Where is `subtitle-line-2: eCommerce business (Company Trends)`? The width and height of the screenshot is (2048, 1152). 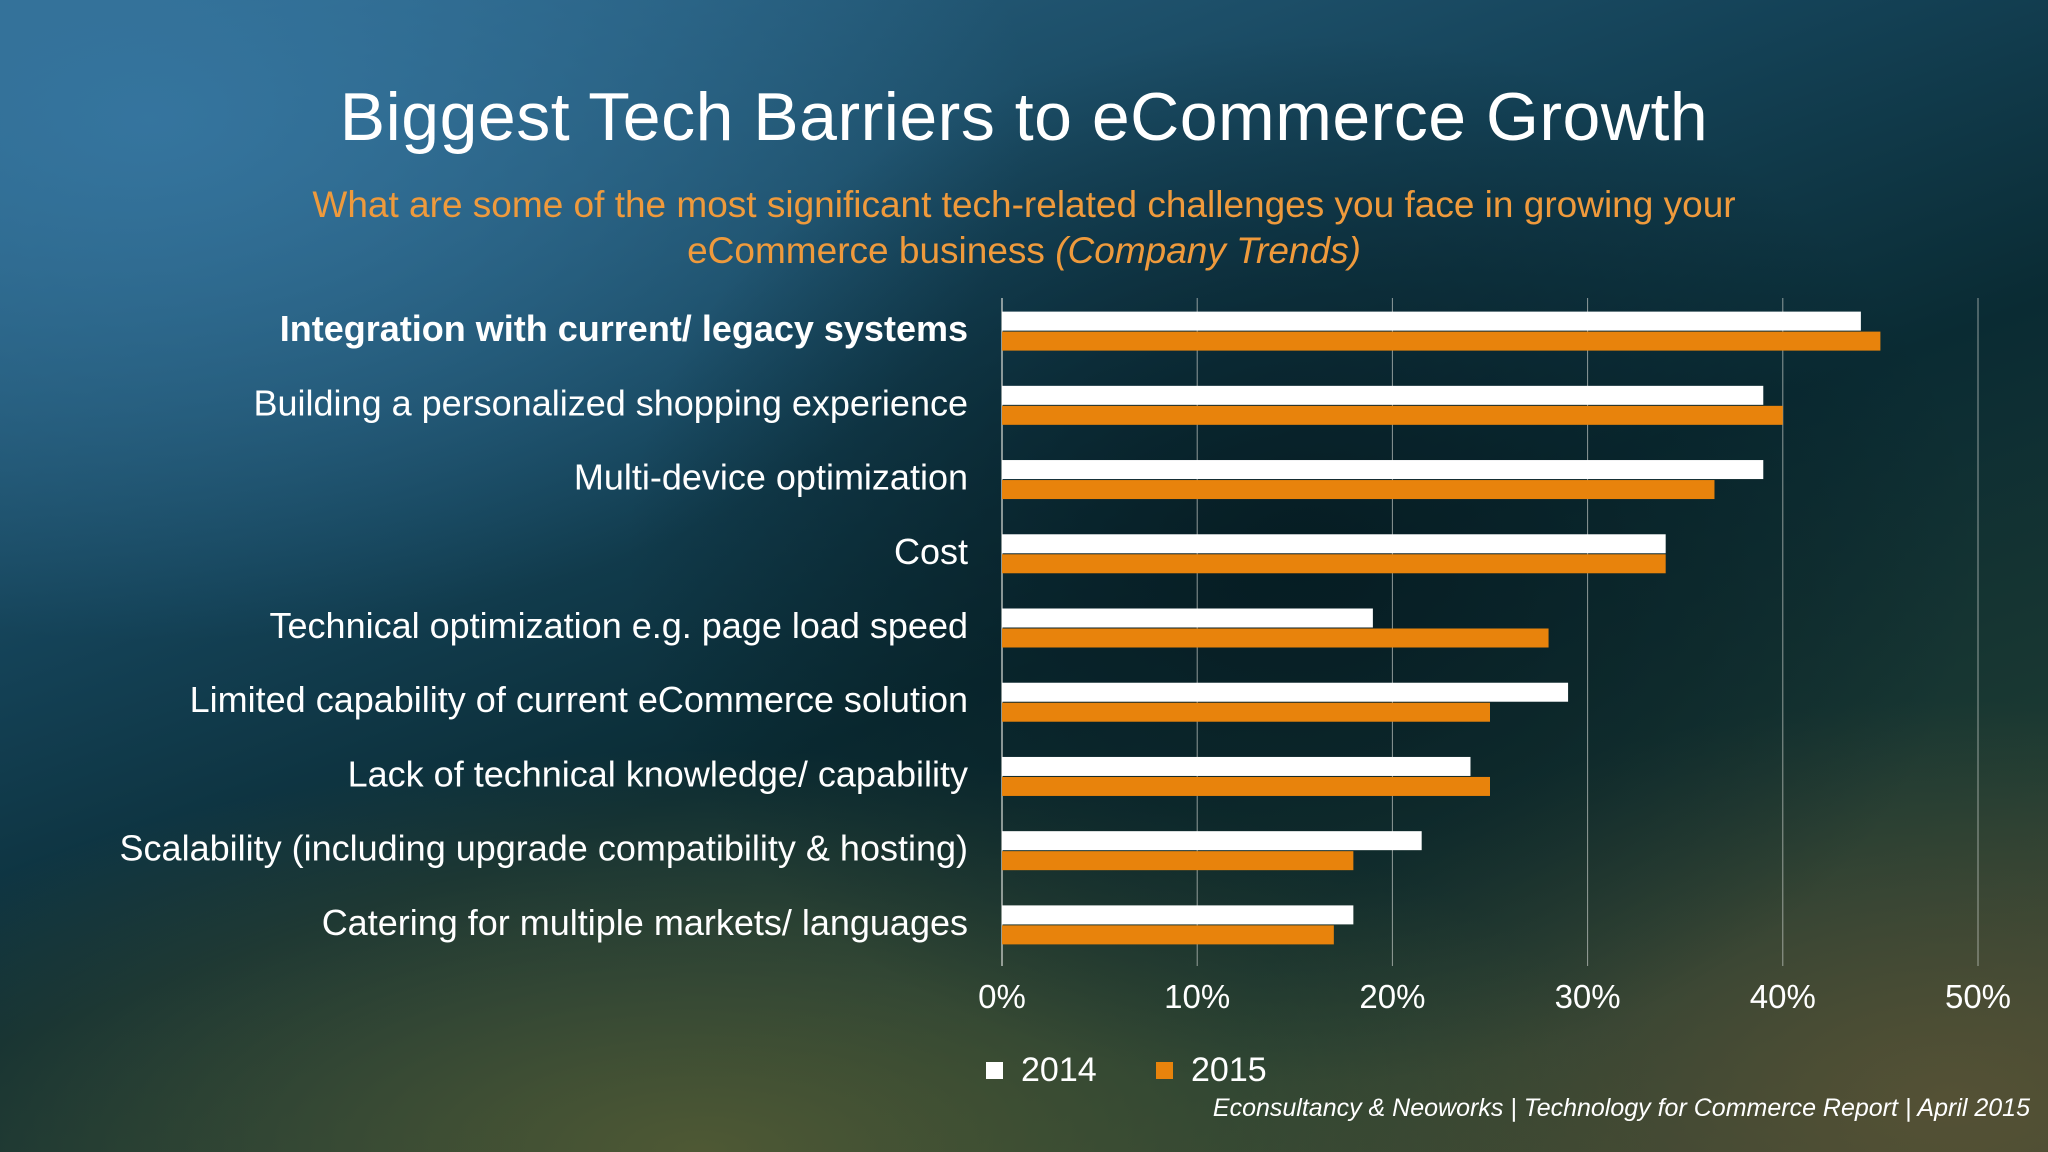 subtitle-line-2: eCommerce business (Company Trends) is located at coordinates (1024, 251).